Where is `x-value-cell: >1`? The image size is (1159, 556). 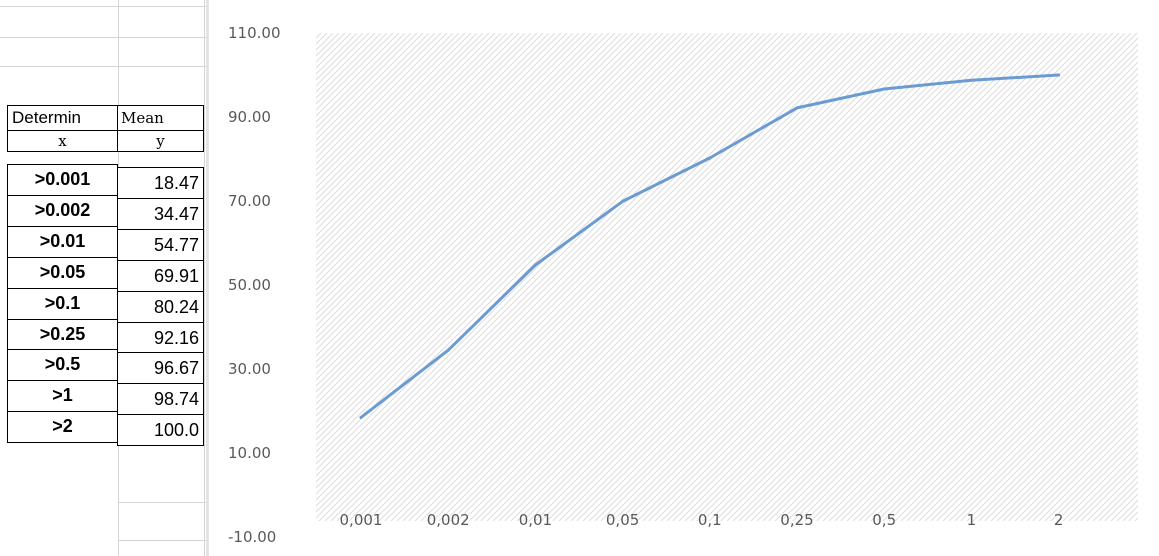
x-value-cell: >1 is located at coordinates (62, 396).